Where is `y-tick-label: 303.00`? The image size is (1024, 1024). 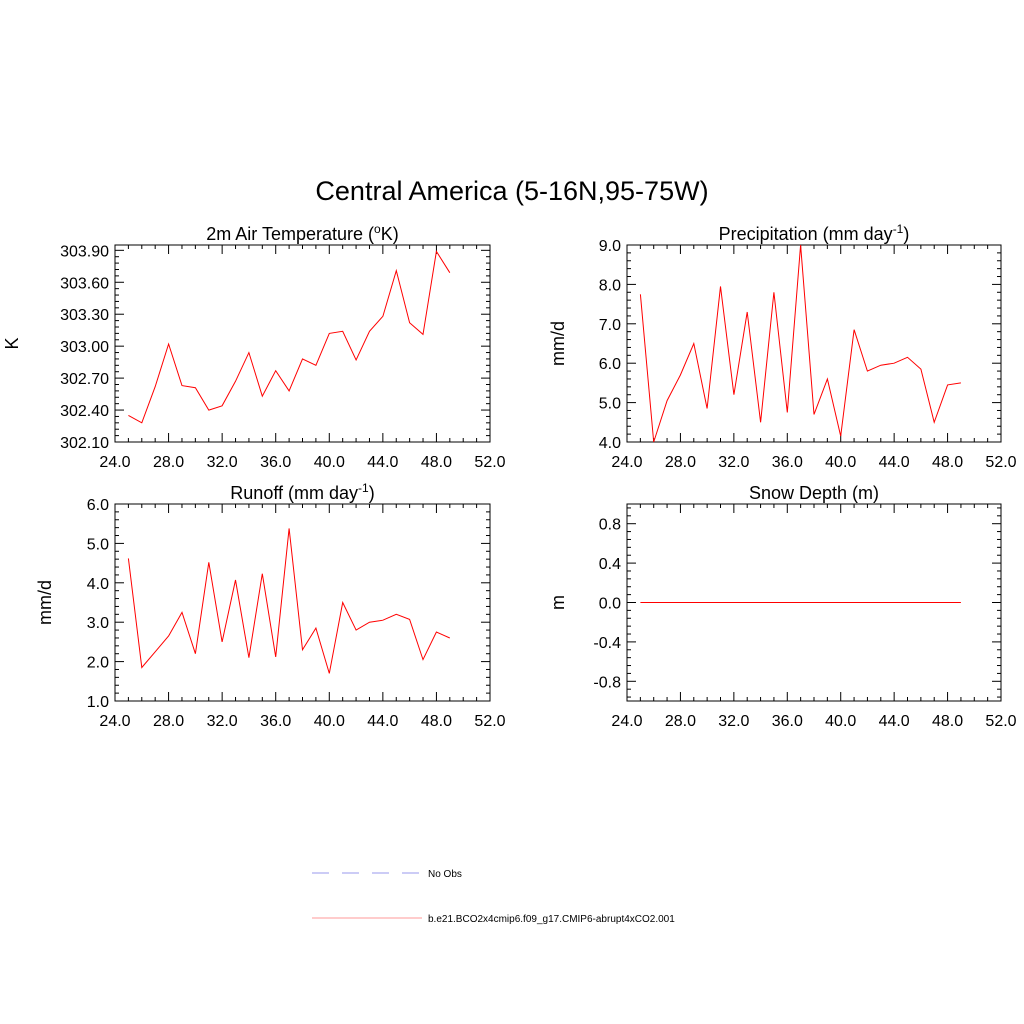 y-tick-label: 303.00 is located at coordinates (84, 347).